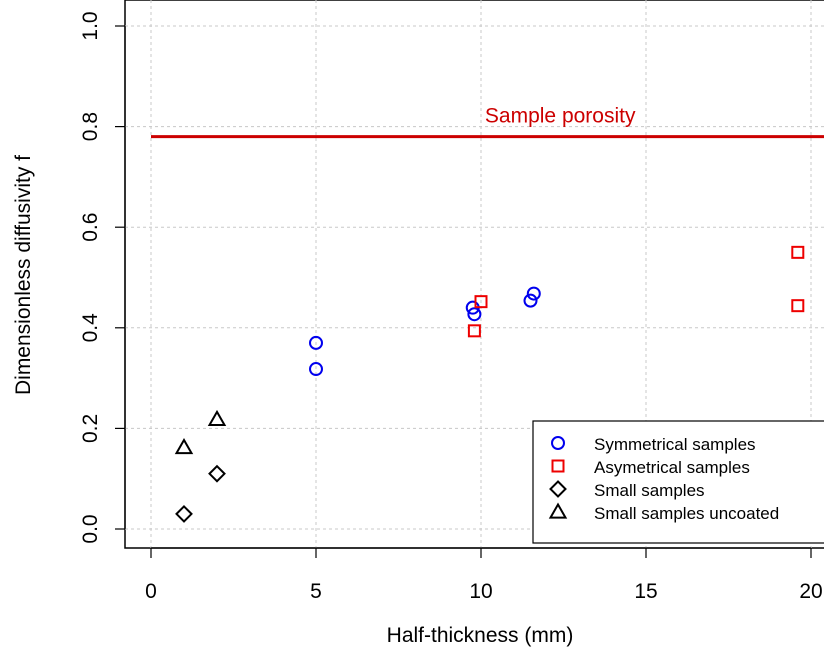 This screenshot has width=824, height=657. What do you see at coordinates (686, 513) in the screenshot?
I see `legend-label-4: Small samples uncoated` at bounding box center [686, 513].